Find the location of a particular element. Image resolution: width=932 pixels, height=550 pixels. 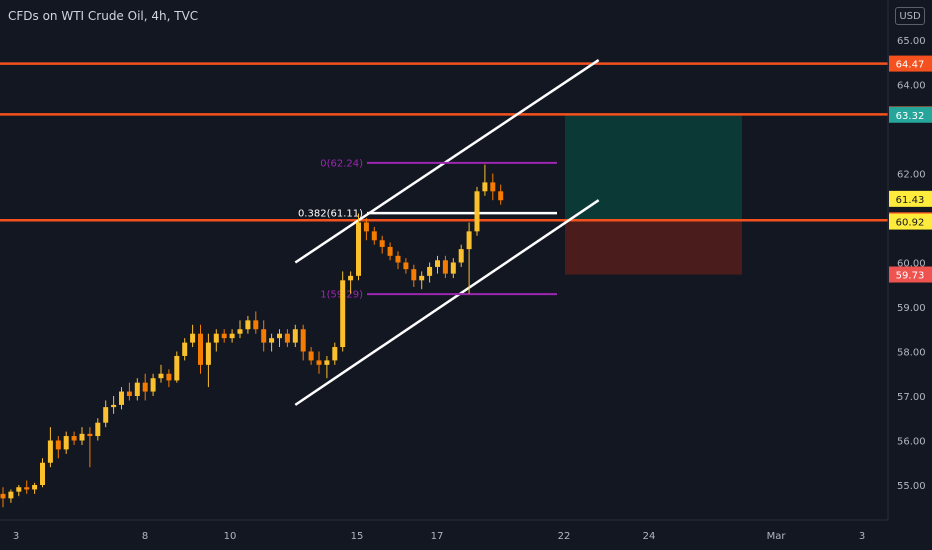

channel-lower-line is located at coordinates (447, 302).